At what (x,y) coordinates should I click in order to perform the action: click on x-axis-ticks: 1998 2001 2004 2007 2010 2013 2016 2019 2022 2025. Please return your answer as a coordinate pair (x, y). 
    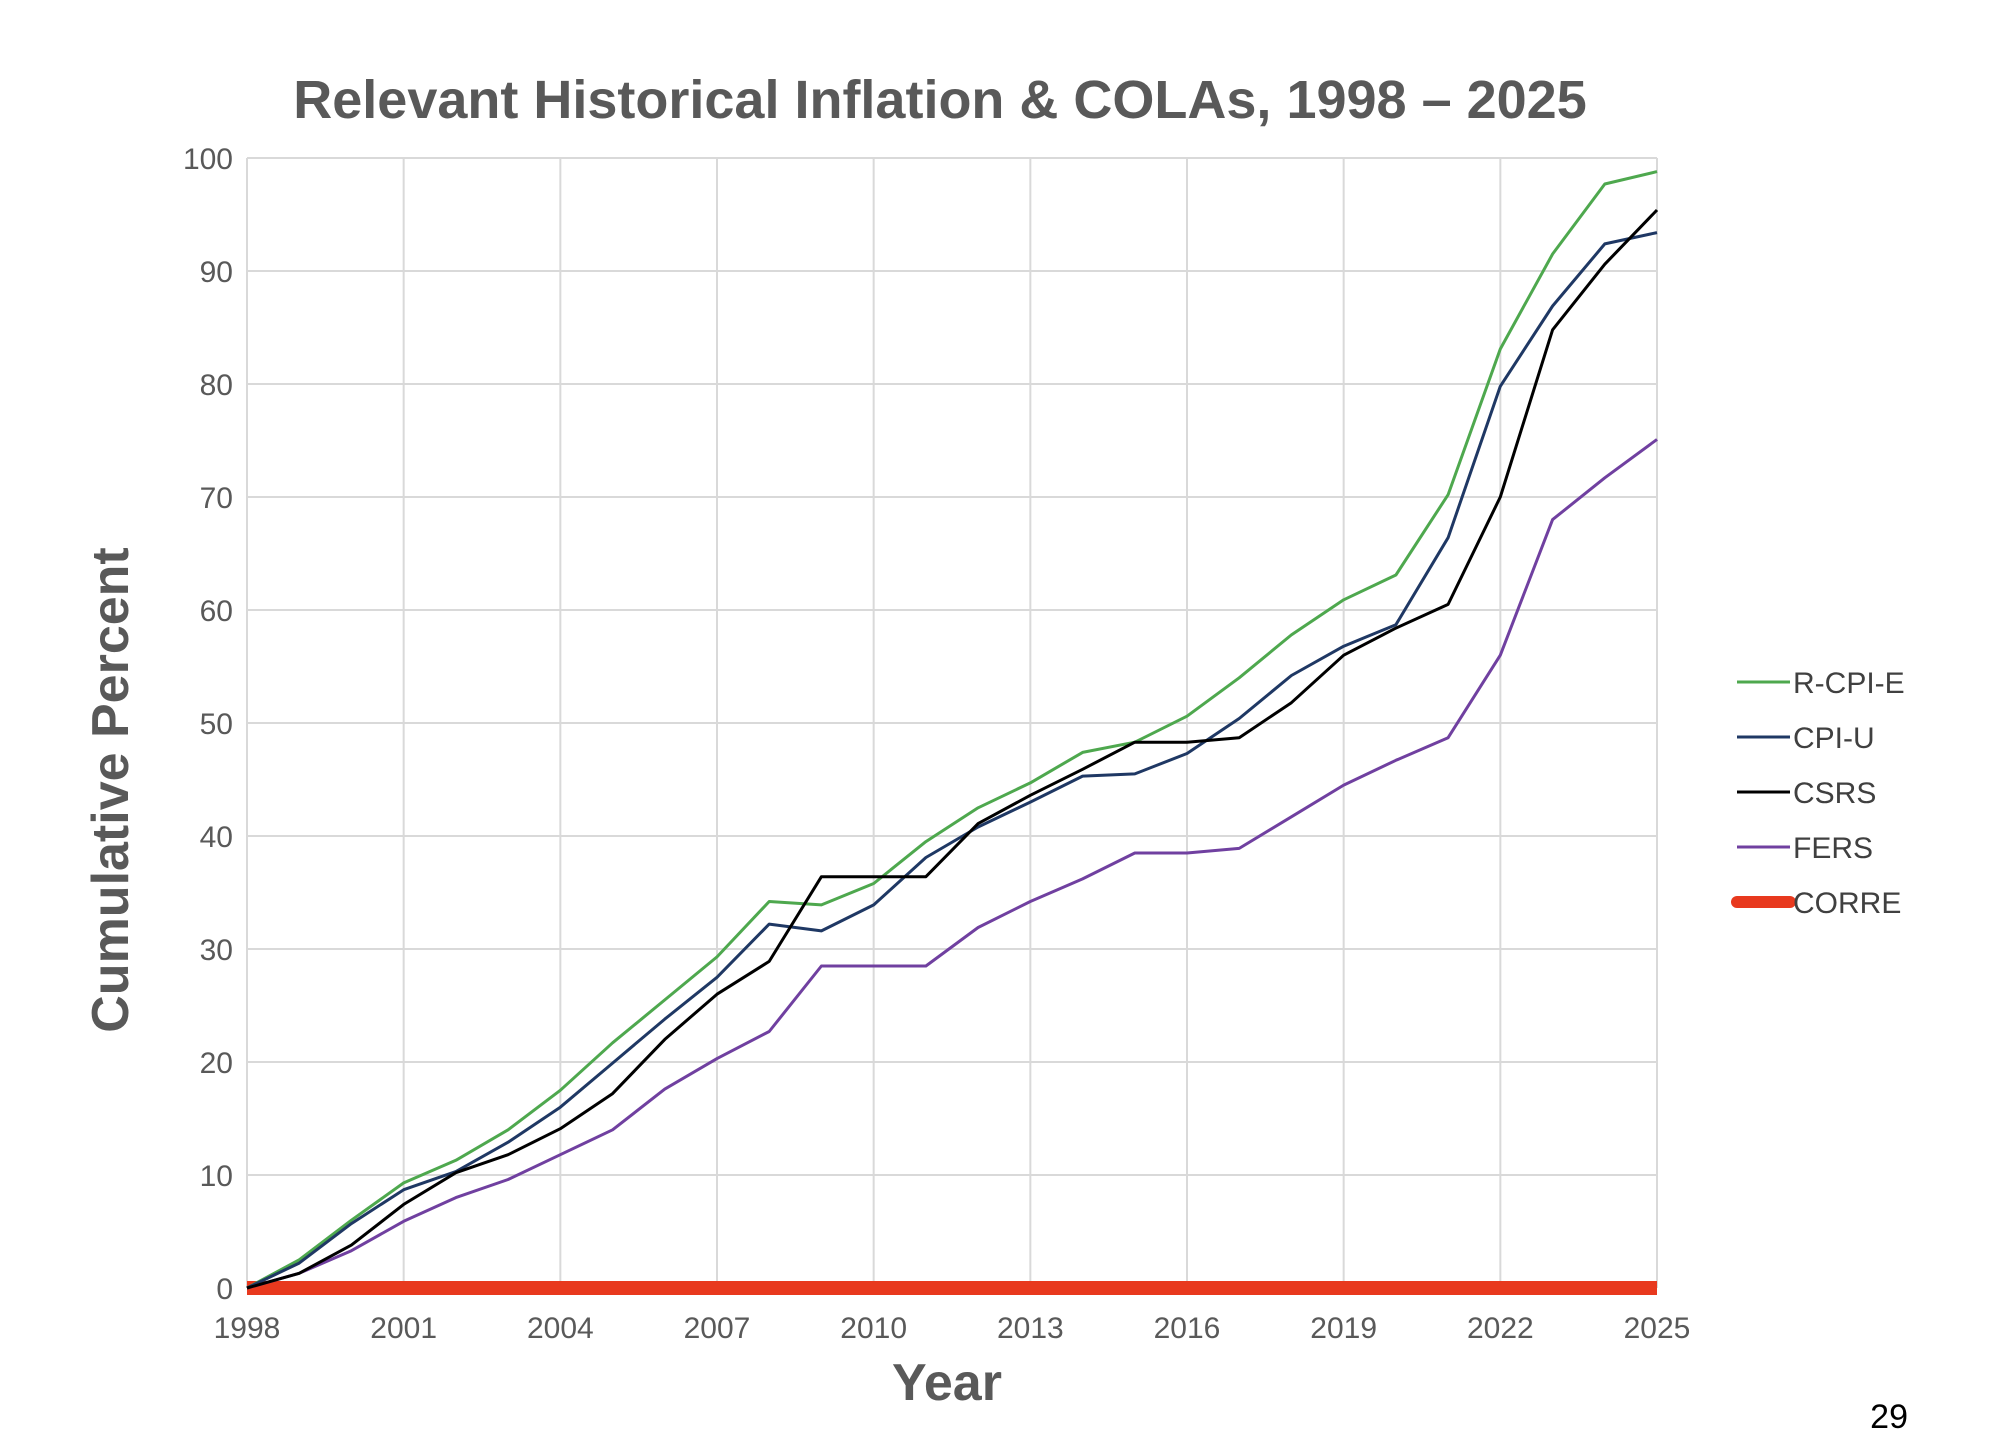
    Looking at the image, I should click on (952, 1328).